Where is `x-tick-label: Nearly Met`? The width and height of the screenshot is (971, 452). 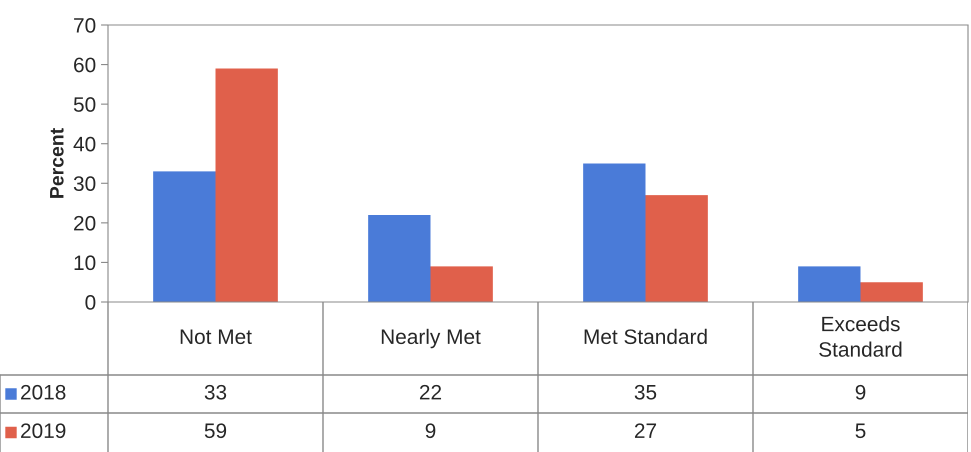 x-tick-label: Nearly Met is located at coordinates (431, 338).